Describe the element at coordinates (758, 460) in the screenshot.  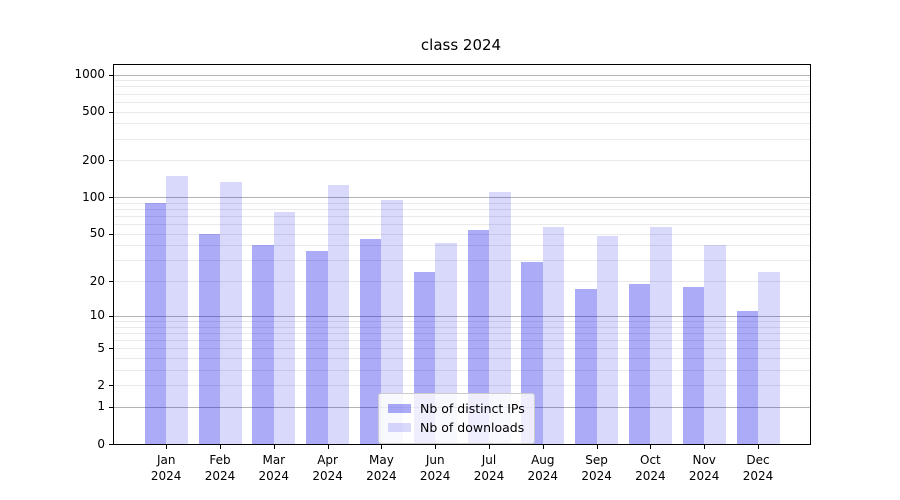
I see `x-axis-label-month: Dec` at that location.